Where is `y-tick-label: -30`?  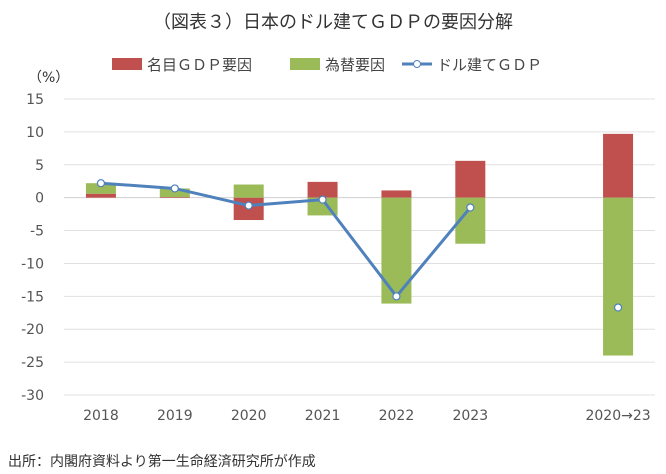 y-tick-label: -30 is located at coordinates (32, 396).